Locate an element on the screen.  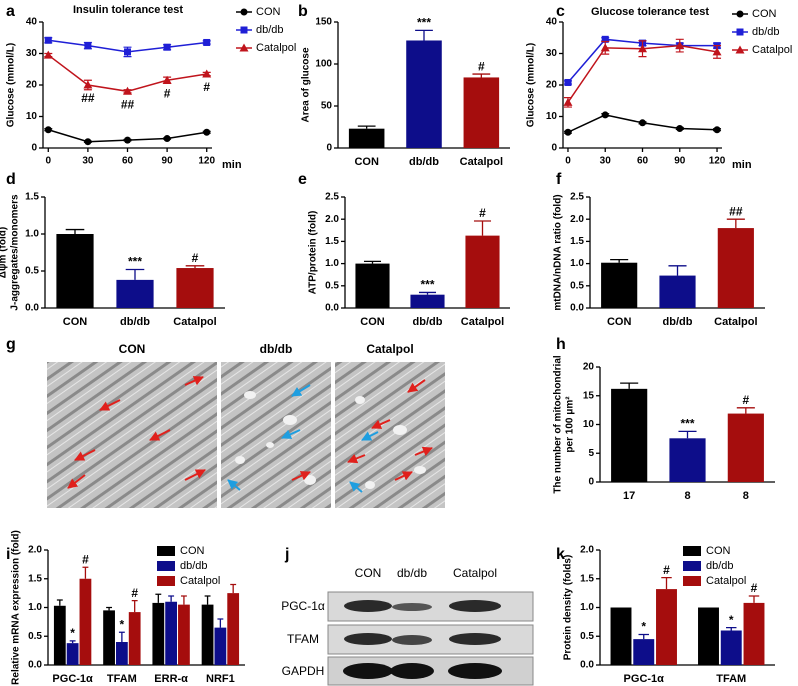
y-tick-label: 40 is located at coordinates (552, 22).